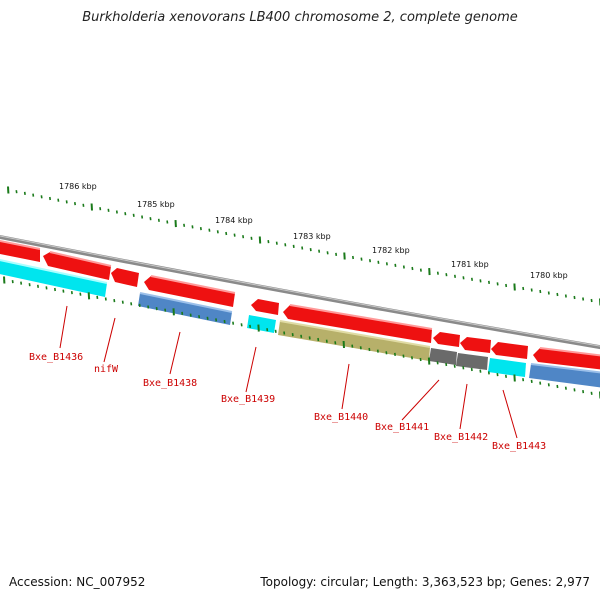 The width and height of the screenshot is (600, 600). What do you see at coordinates (391, 250) in the screenshot?
I see `kbp-label: 1782 kbp` at bounding box center [391, 250].